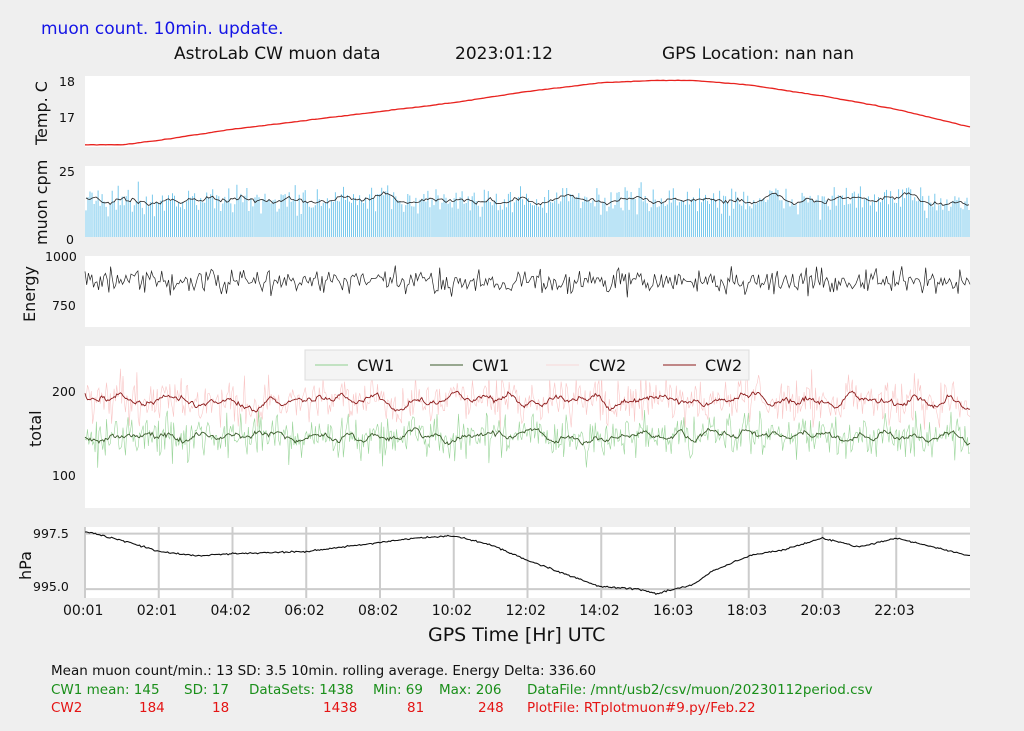 The width and height of the screenshot is (1024, 731). What do you see at coordinates (51, 586) in the screenshot?
I see `pressure-tick-995-0: 995.0` at bounding box center [51, 586].